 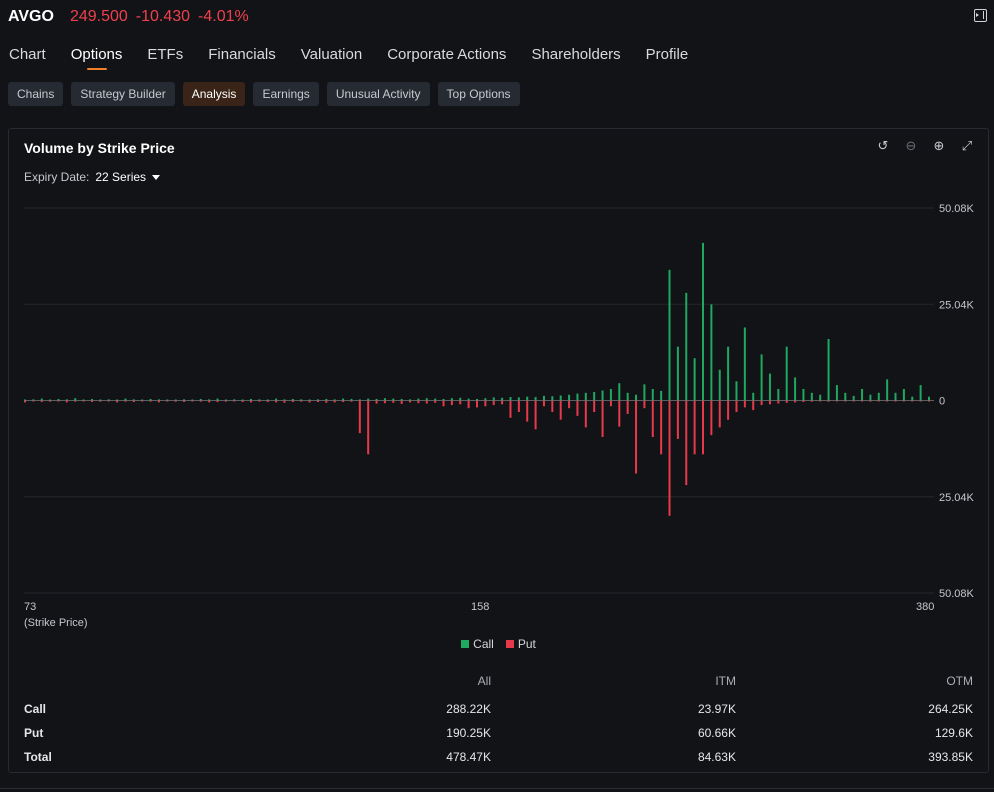 What do you see at coordinates (477, 644) in the screenshot?
I see `legend-call: Call` at bounding box center [477, 644].